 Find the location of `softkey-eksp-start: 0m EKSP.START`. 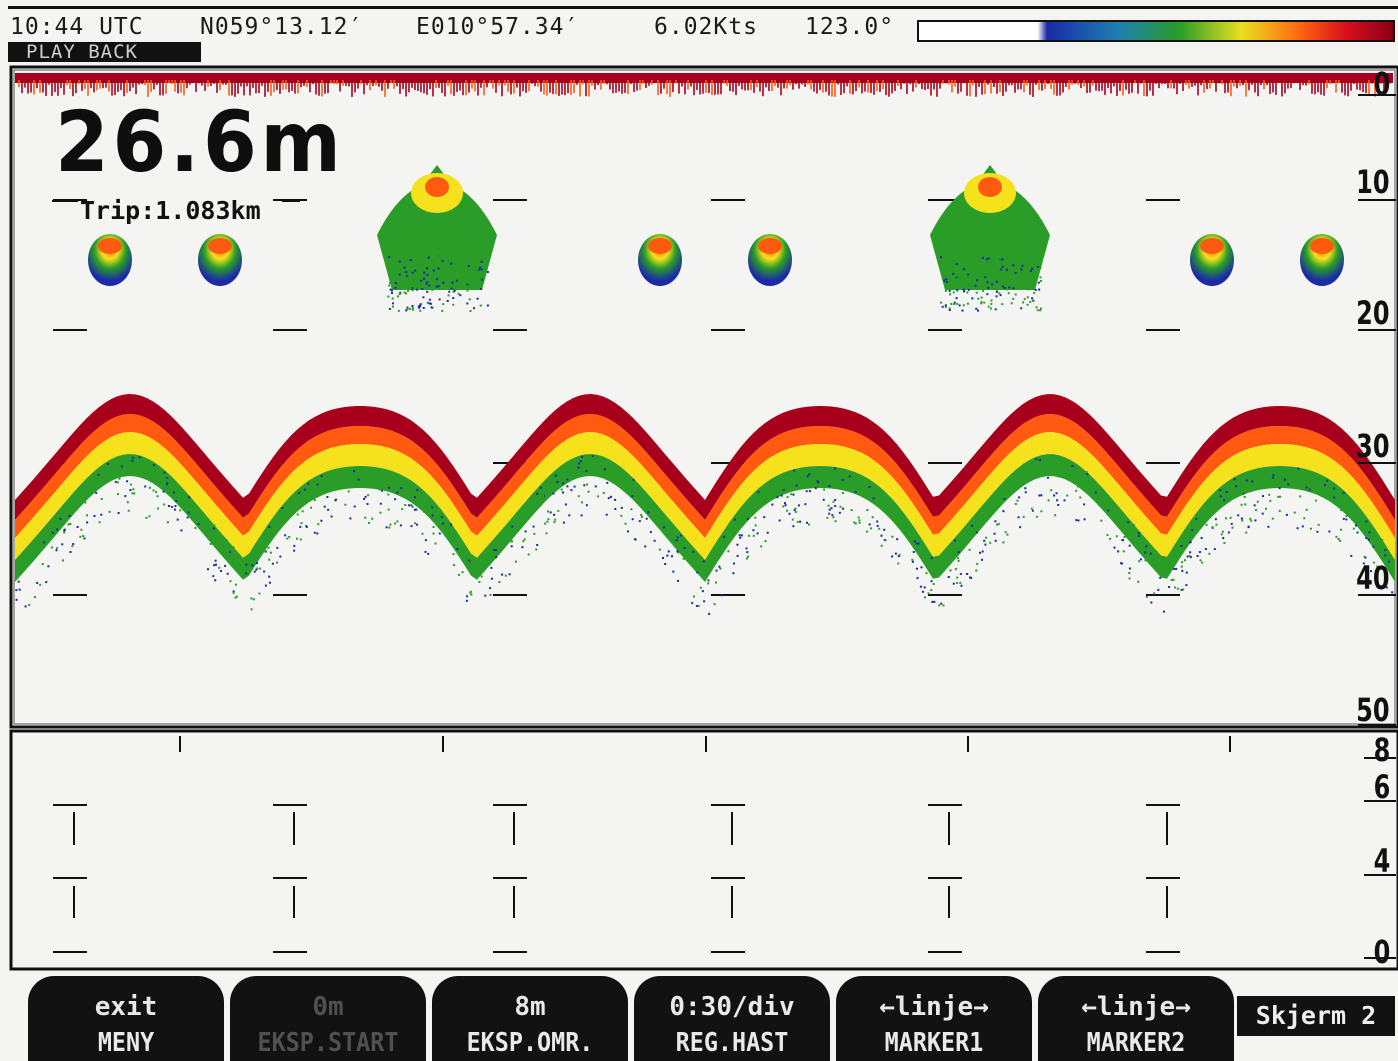

softkey-eksp-start: 0m EKSP.START is located at coordinates (328, 1018).